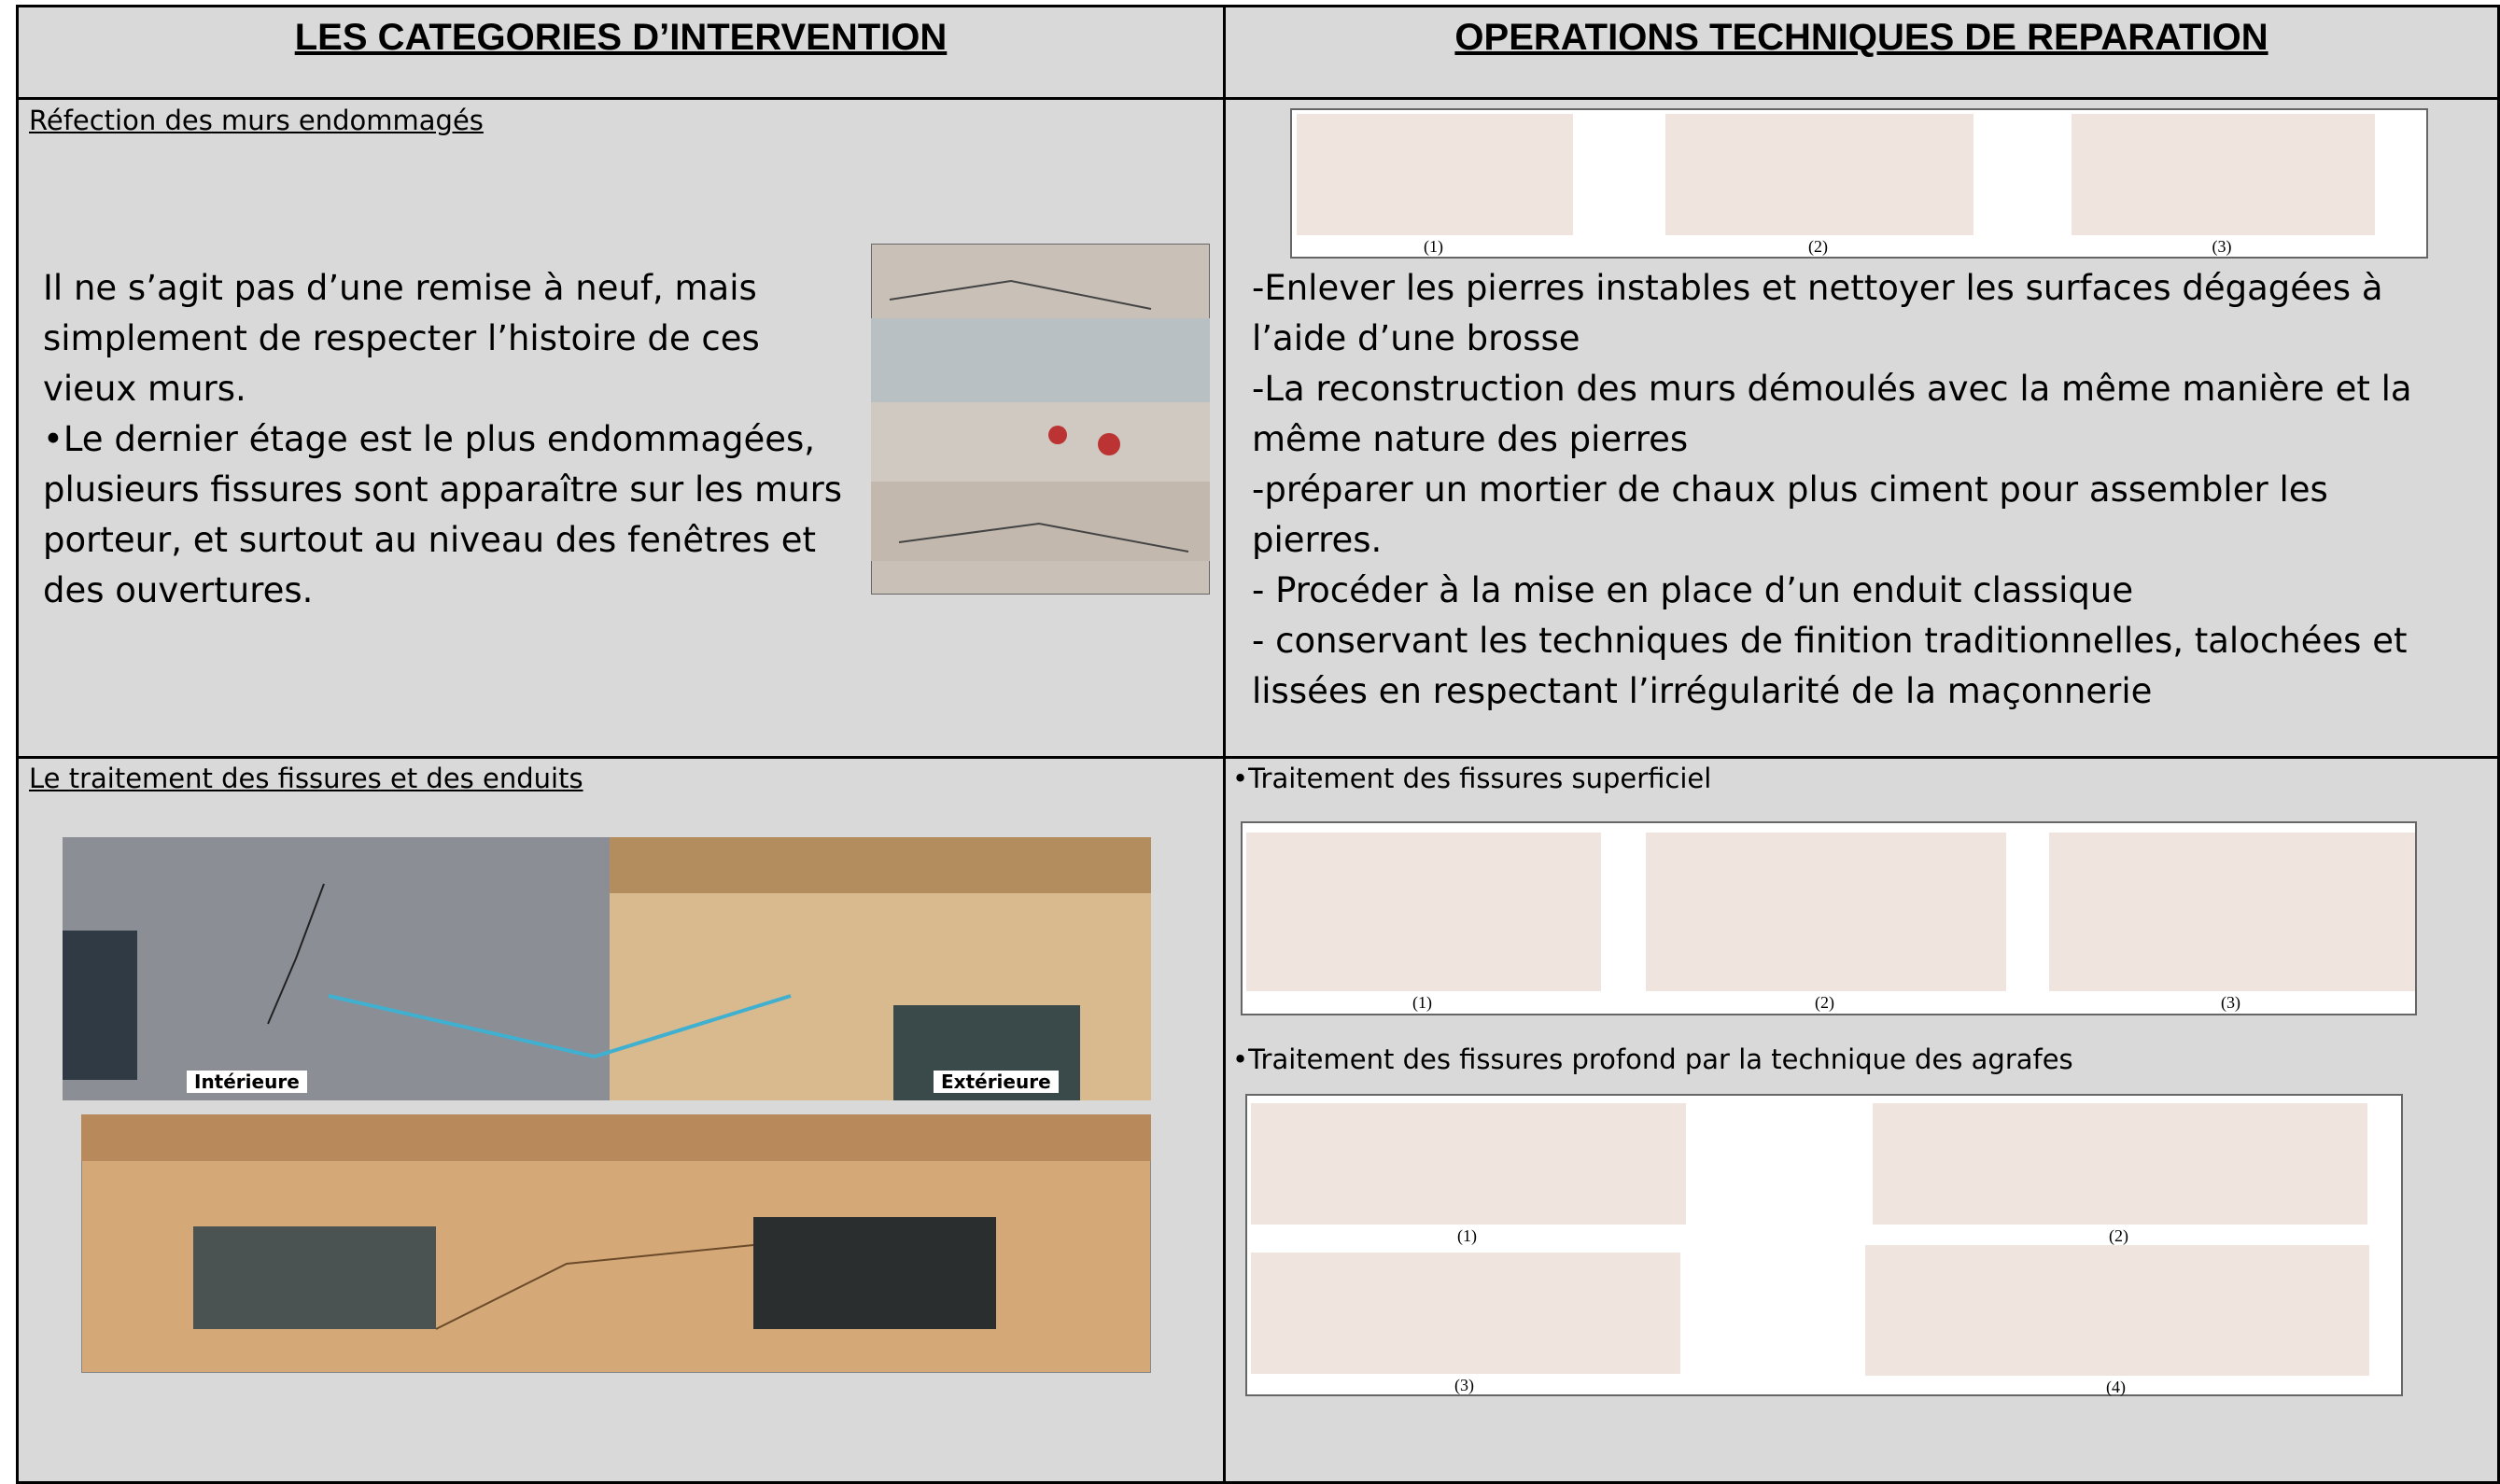 This screenshot has width=2500, height=1484. I want to click on technique-figure: (1) (2) (3) (4), so click(1824, 1245).